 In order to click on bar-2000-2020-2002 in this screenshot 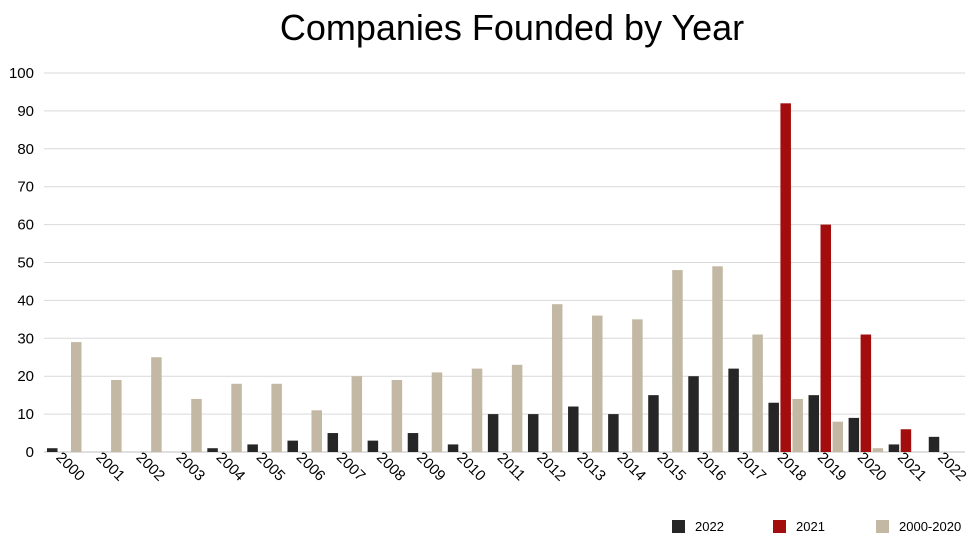, I will do `click(156, 404)`.